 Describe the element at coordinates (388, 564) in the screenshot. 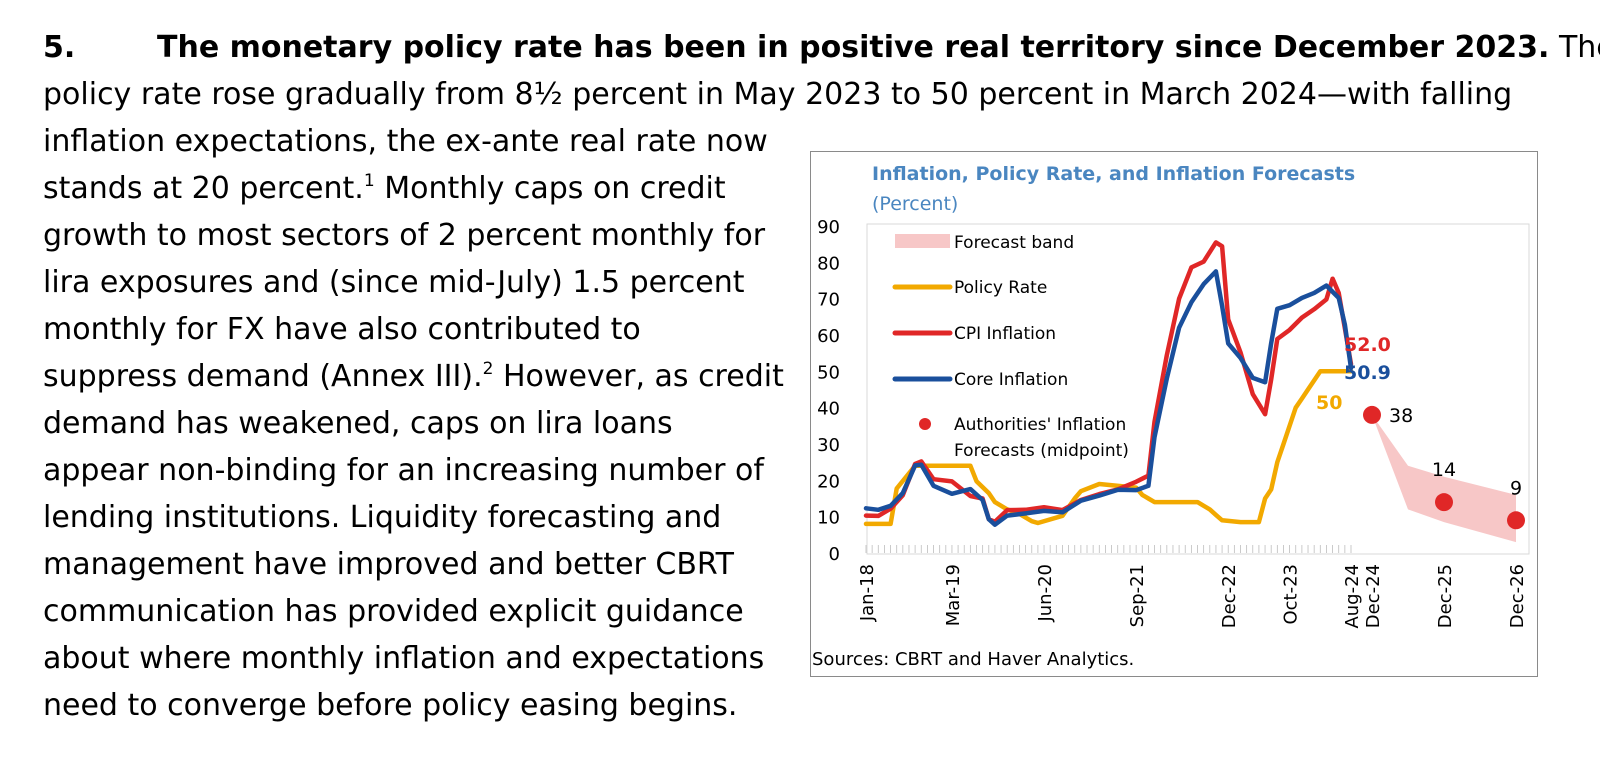

I see `paragraph-line-12: management have improved and better CBRT` at that location.